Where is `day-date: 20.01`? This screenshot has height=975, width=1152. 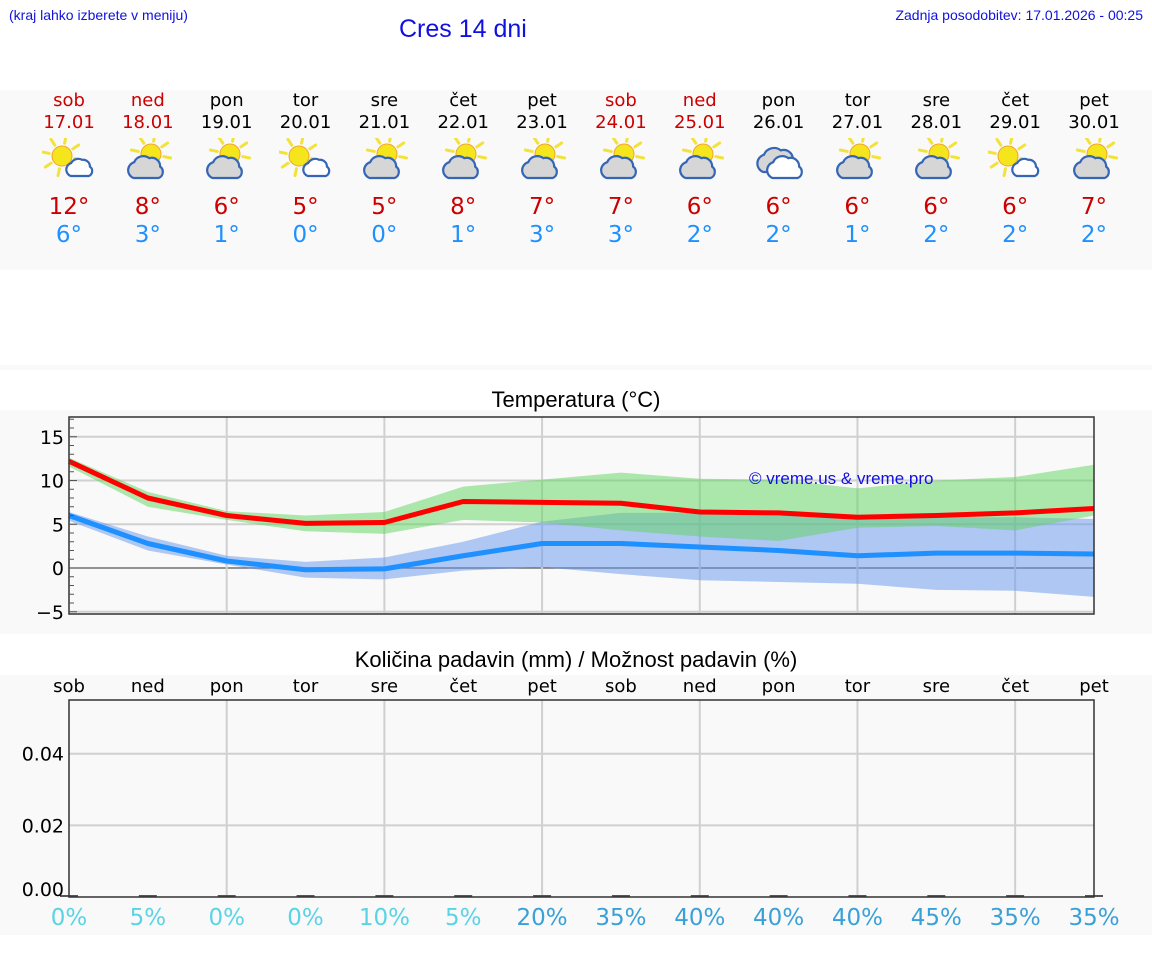
day-date: 20.01 is located at coordinates (305, 122).